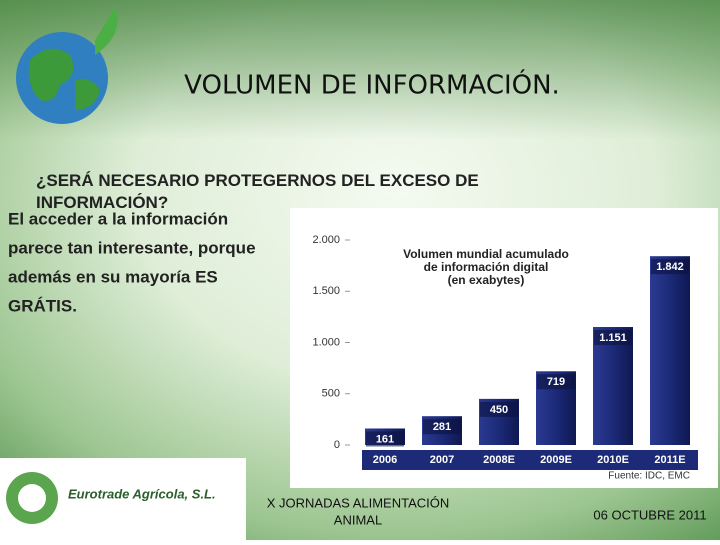 The height and width of the screenshot is (545, 720). I want to click on chart-title: (en exabytes), so click(486, 280).